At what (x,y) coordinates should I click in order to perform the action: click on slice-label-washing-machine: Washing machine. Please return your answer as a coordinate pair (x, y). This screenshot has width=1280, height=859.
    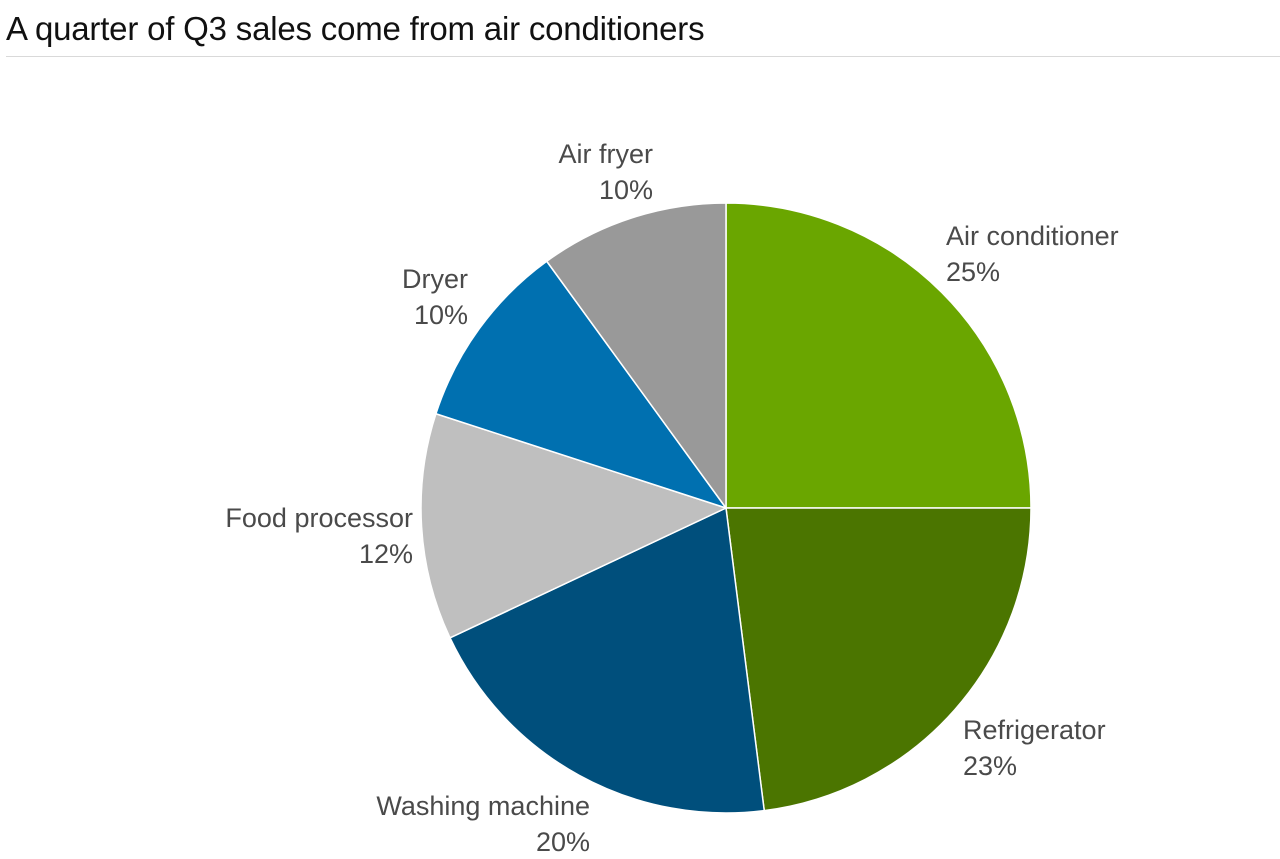
    Looking at the image, I should click on (483, 806).